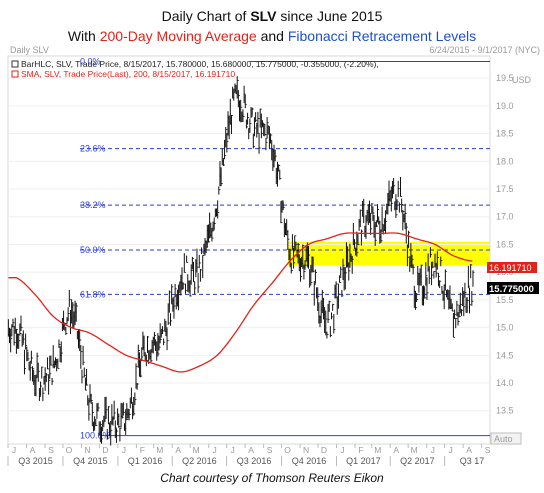  Describe the element at coordinates (206, 16) in the screenshot. I see `title-prefix: Daily Chart of` at that location.